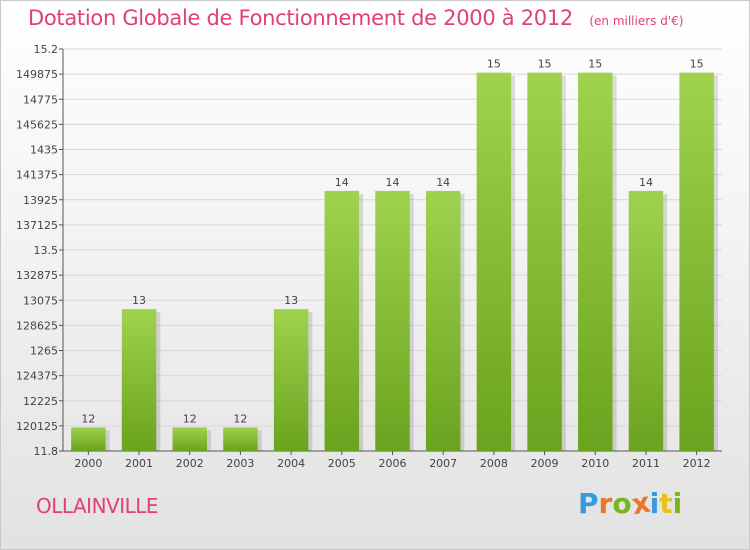 This screenshot has width=750, height=550. Describe the element at coordinates (46, 49) in the screenshot. I see `y-tick-label: 15.2` at that location.